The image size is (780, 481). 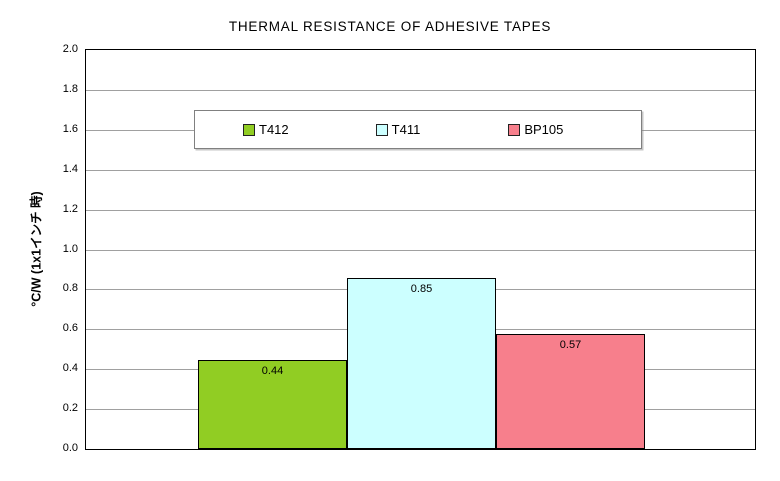 I want to click on bar-bp105: 0.57, so click(x=570, y=391).